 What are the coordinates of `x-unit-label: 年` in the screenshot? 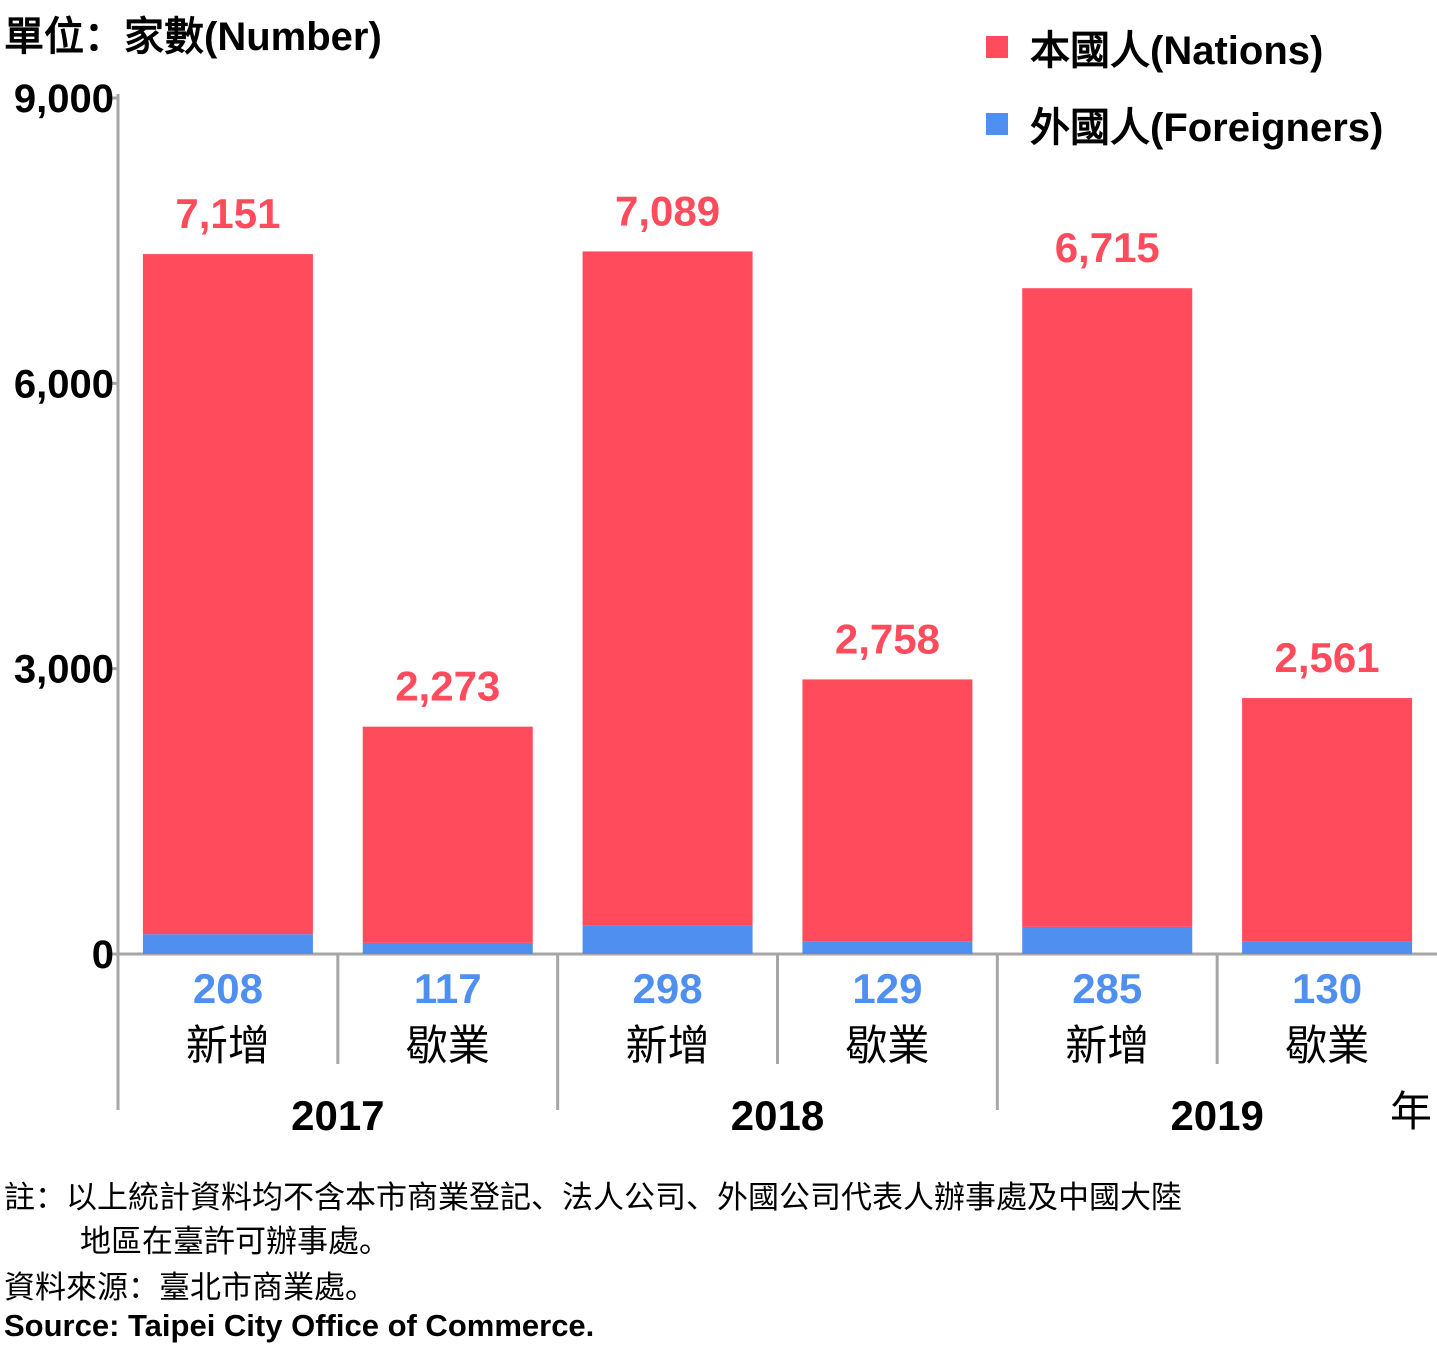 It's located at (1411, 1111).